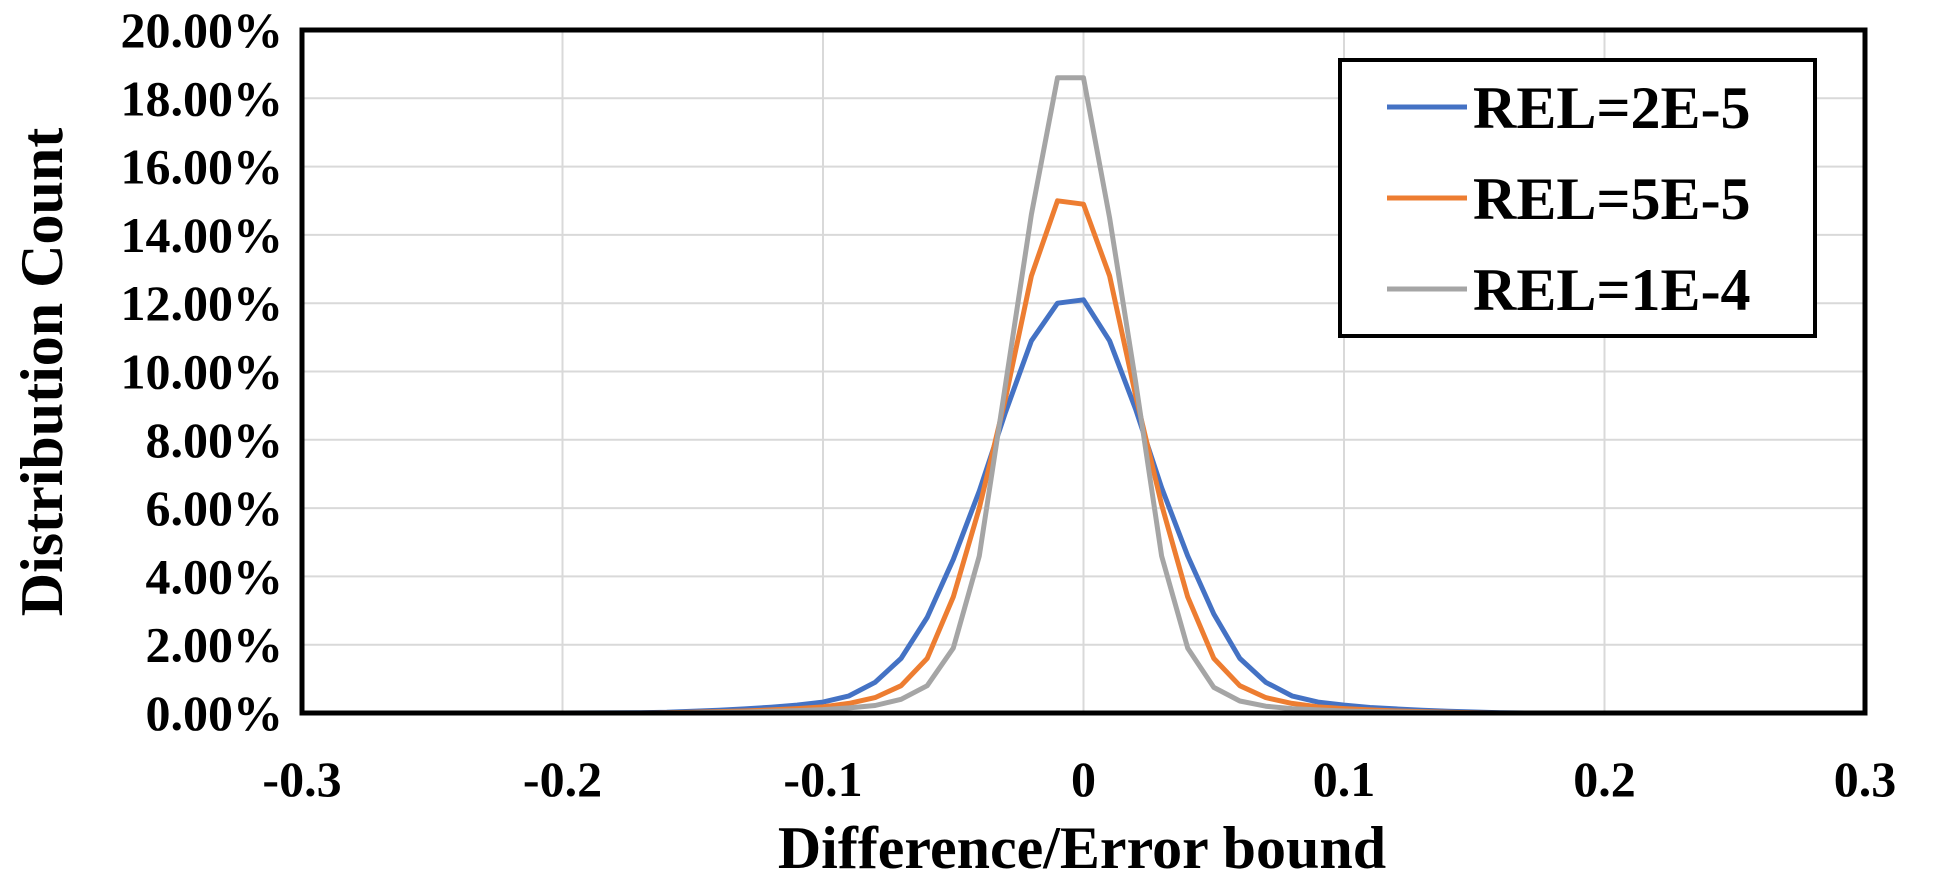  I want to click on legend-label-2: REL=5E-5, so click(1612, 199).